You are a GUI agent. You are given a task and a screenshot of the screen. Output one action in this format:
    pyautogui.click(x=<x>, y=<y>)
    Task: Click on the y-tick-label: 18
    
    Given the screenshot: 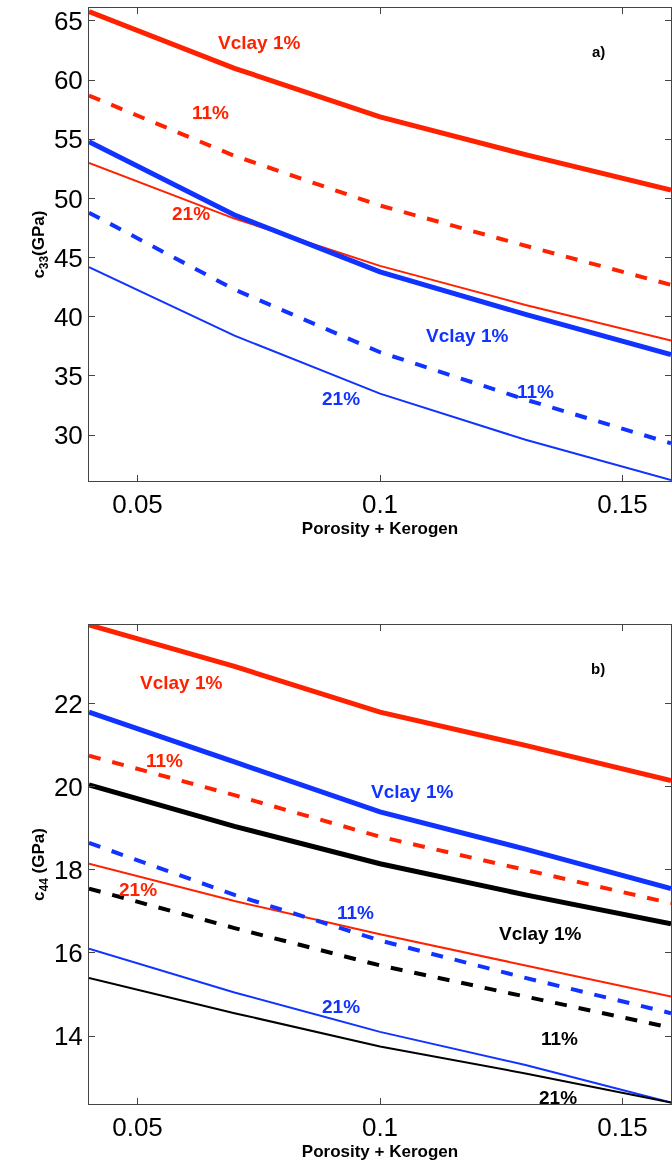 What is the action you would take?
    pyautogui.click(x=68, y=870)
    